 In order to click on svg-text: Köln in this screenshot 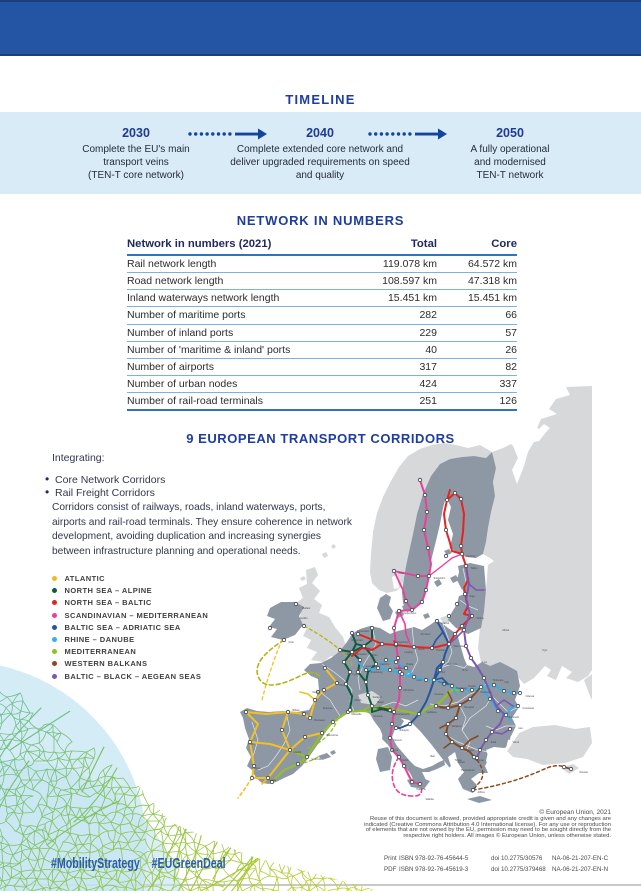, I will do `click(376, 655)`.